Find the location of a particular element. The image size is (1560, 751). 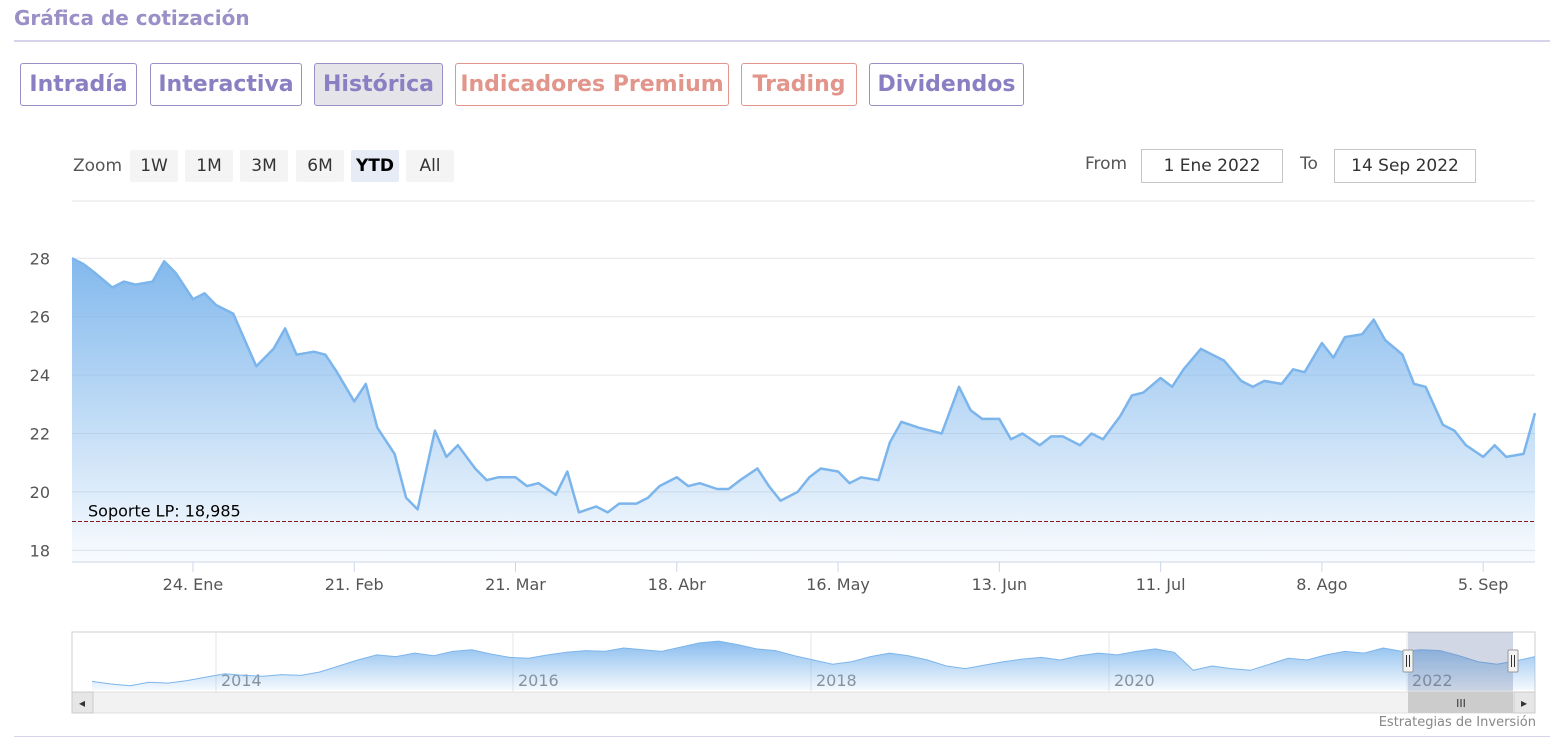

credits: Estrategias de Inversión is located at coordinates (1457, 722).